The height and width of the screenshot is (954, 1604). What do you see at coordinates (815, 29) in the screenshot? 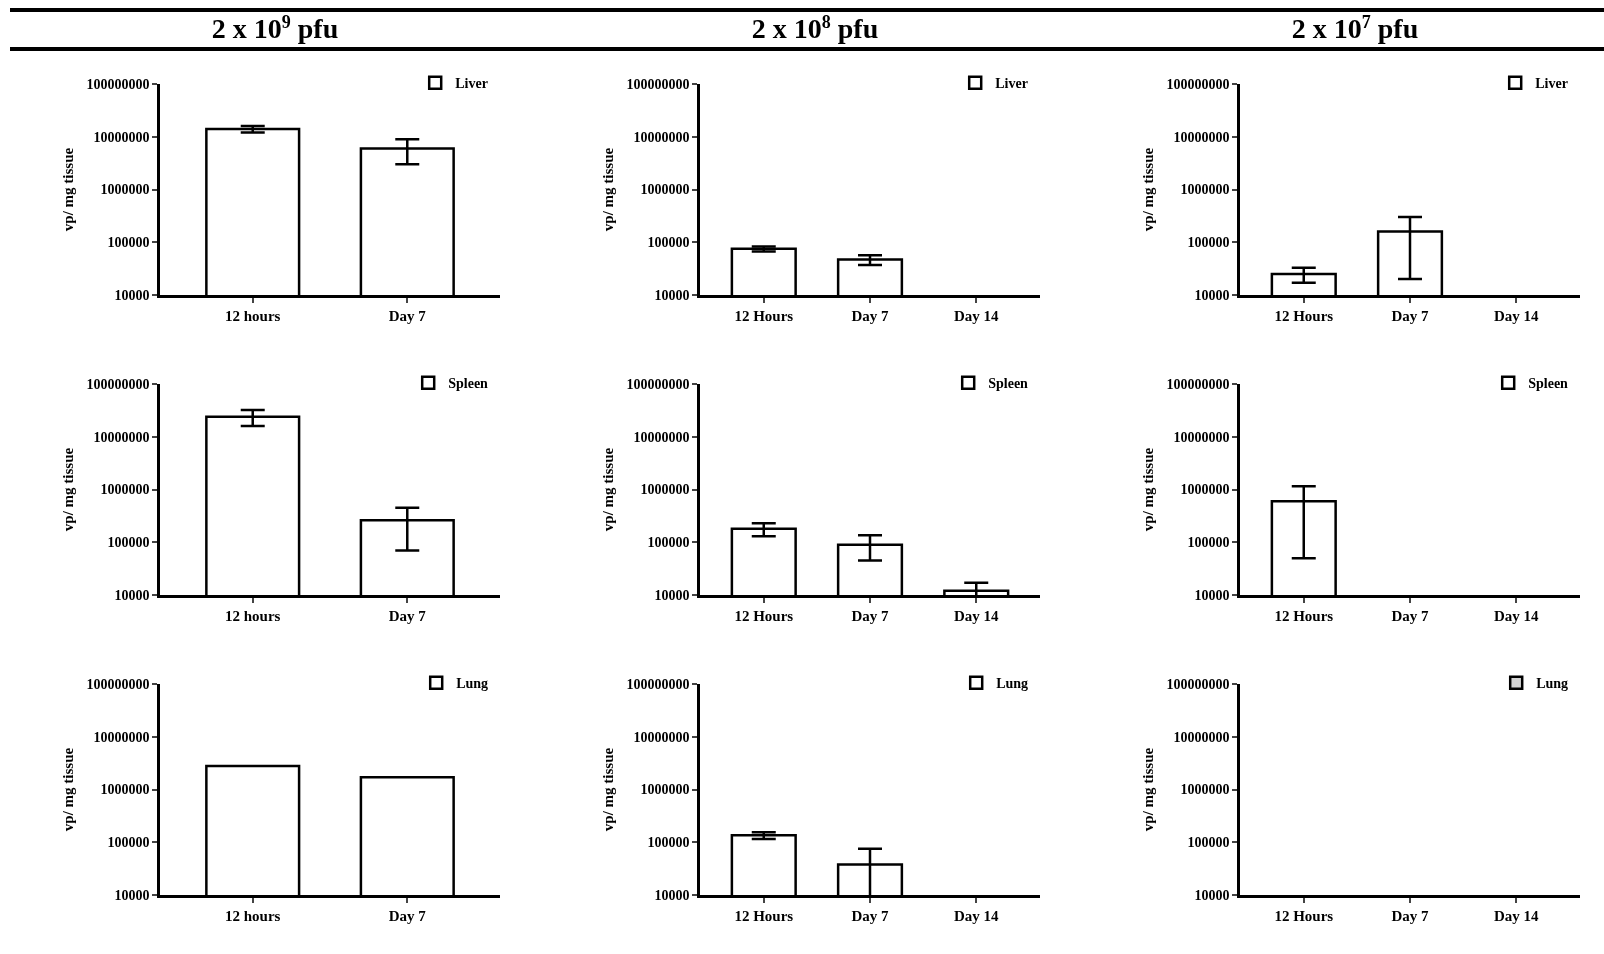
I see `chart-title: 2 x 10$^{8}$ pfu` at bounding box center [815, 29].